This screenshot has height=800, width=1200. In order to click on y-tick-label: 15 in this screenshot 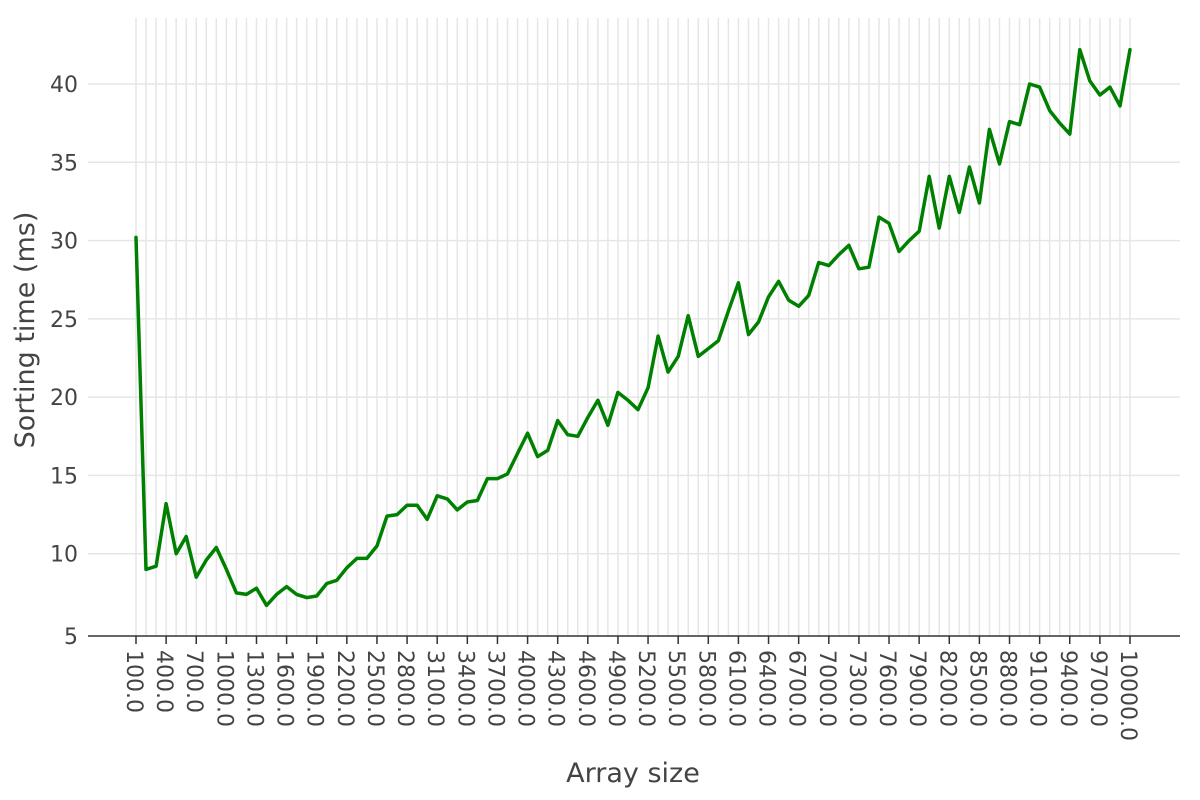, I will do `click(64, 476)`.